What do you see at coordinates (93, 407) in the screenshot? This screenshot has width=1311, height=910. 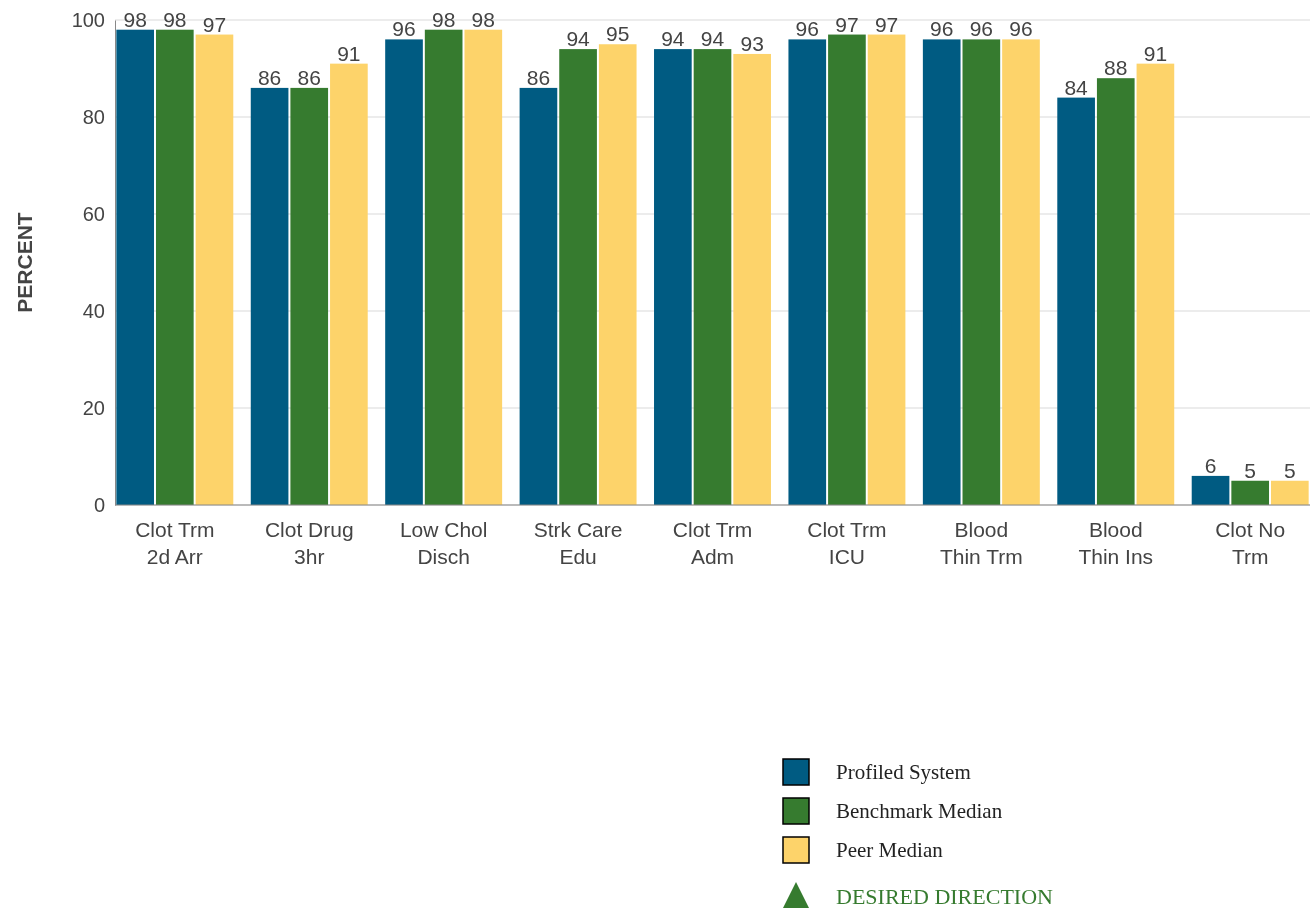 I see `y-tick-label: 20` at bounding box center [93, 407].